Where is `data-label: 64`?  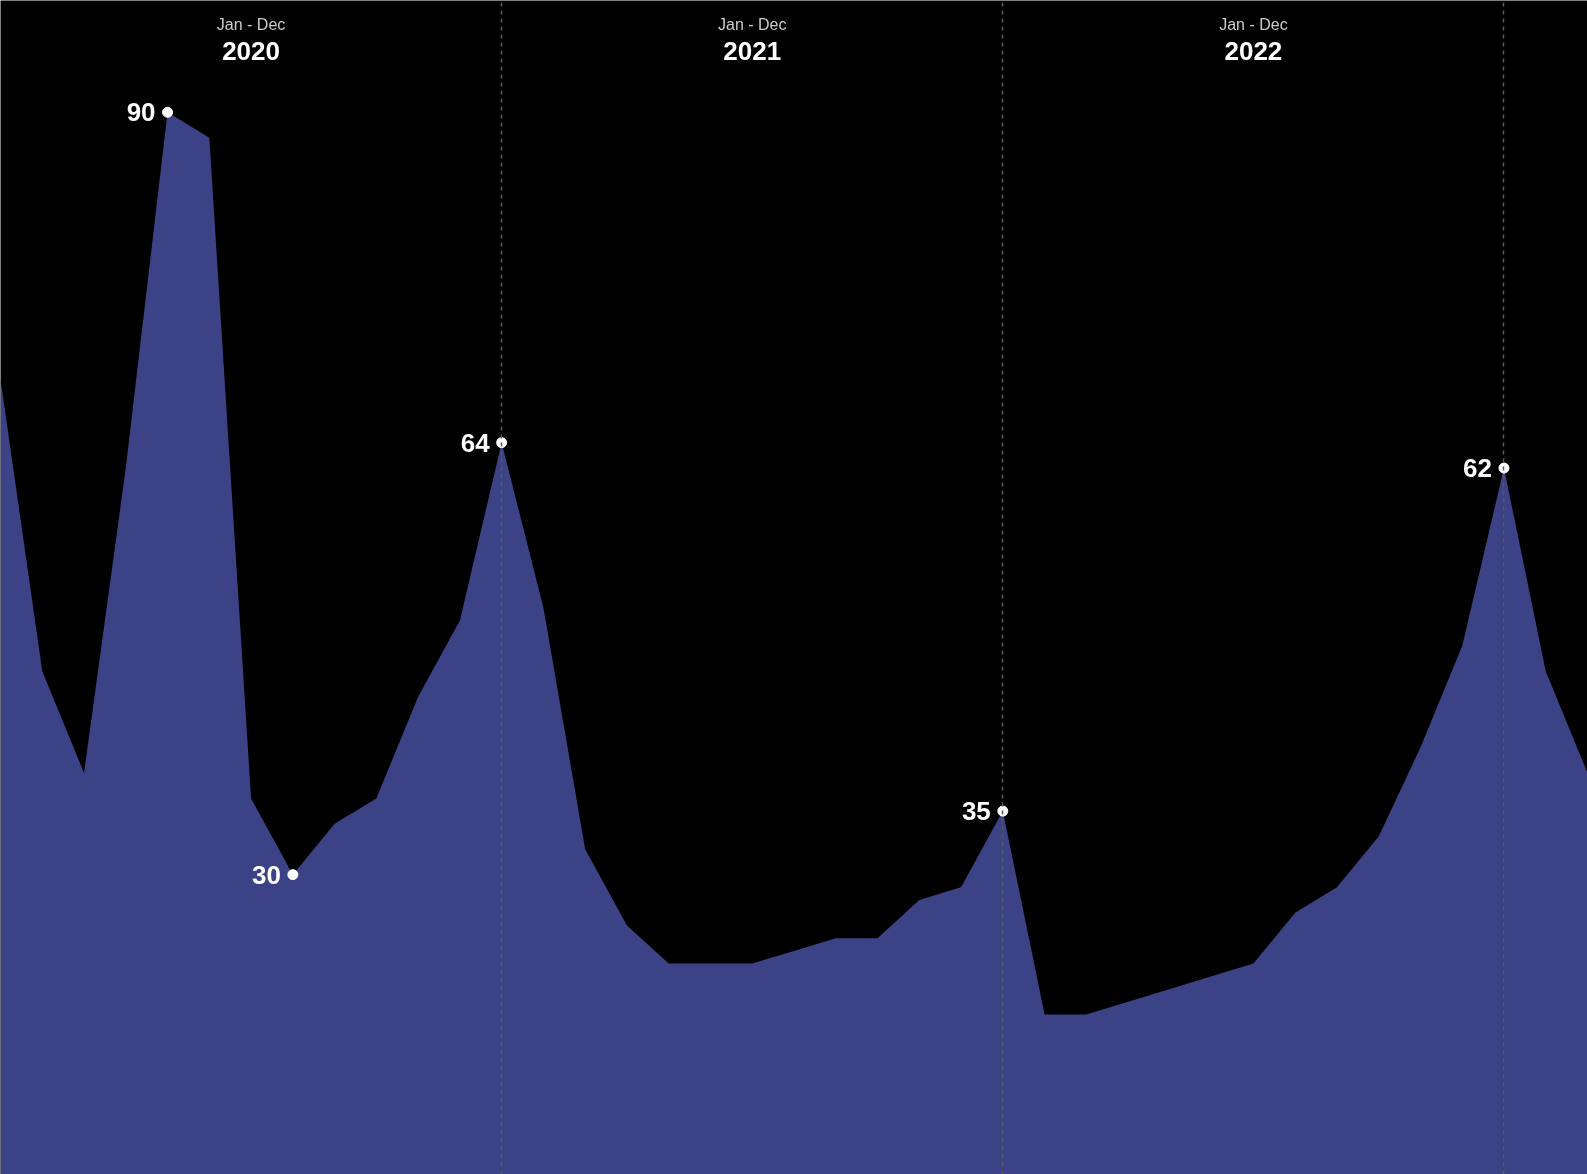 data-label: 64 is located at coordinates (475, 442).